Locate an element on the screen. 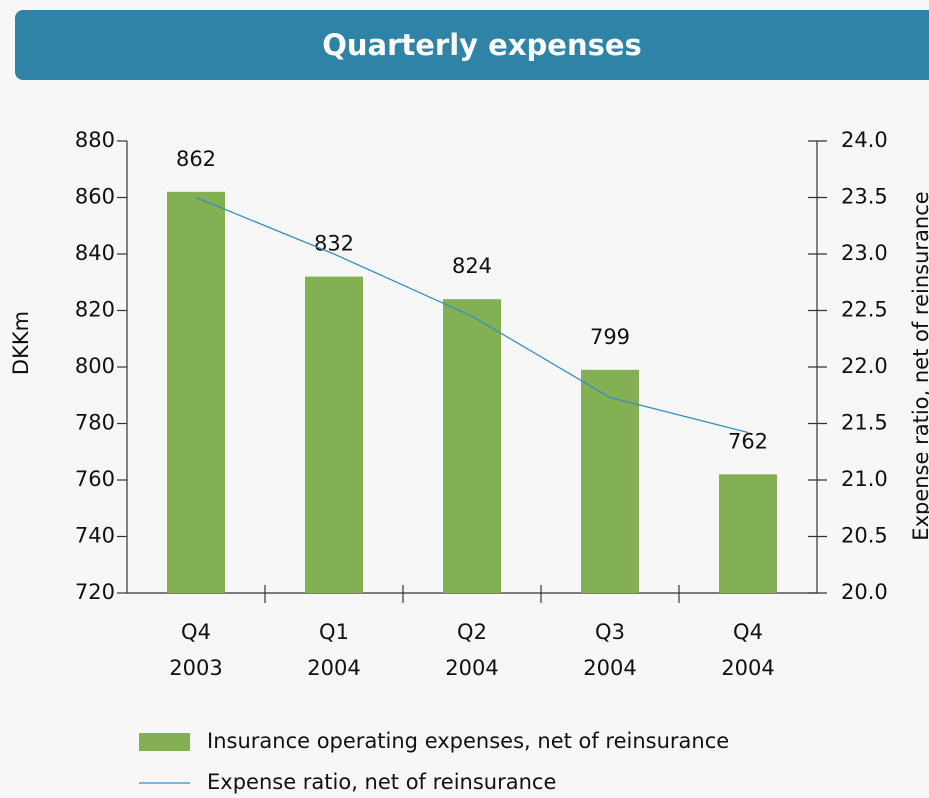 The image size is (929, 798). y2-tick-label: 20.0 is located at coordinates (864, 592).